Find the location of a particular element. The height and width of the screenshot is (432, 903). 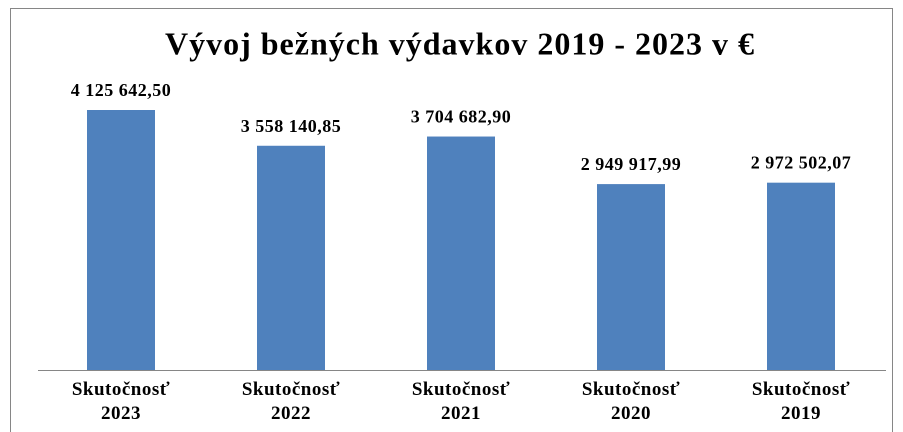

data-label: 2 949 917,99 is located at coordinates (631, 164).